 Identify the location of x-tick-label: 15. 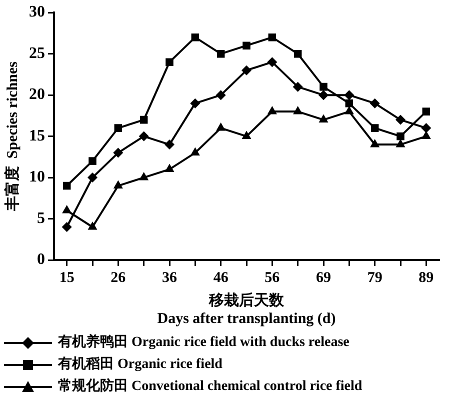
(66, 278).